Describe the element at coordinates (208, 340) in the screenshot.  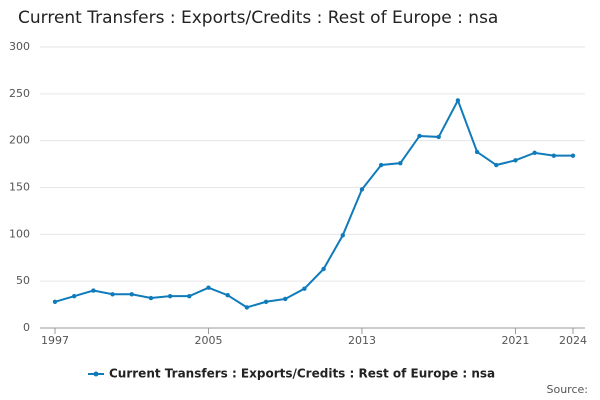
I see `x-tick-label: 2005` at that location.